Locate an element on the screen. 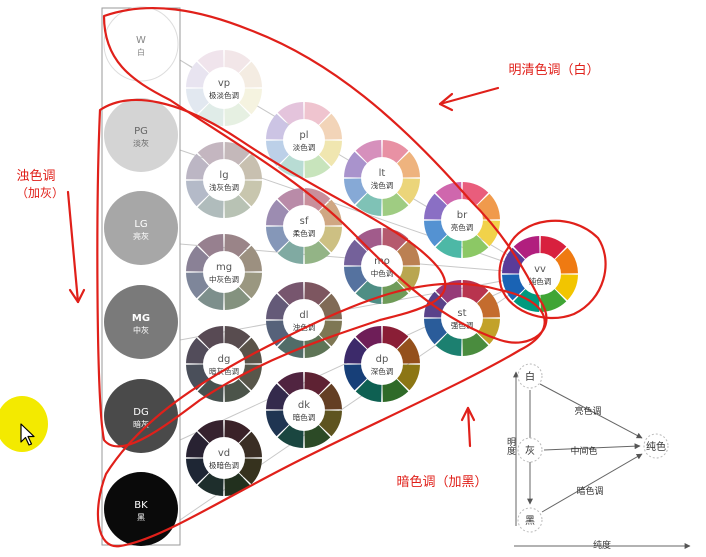 The width and height of the screenshot is (706, 557). tone-code: mg is located at coordinates (224, 267).